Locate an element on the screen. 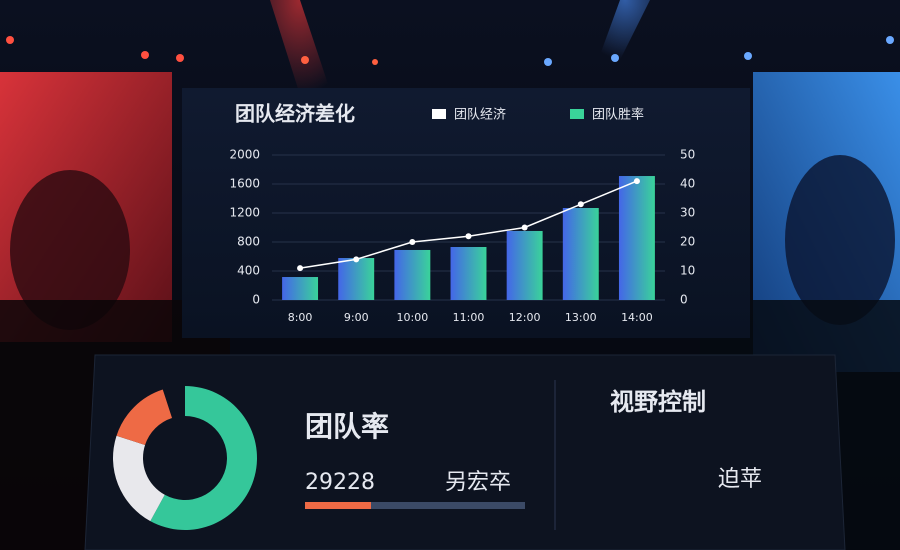  legend-label: 团队经济 is located at coordinates (480, 115).